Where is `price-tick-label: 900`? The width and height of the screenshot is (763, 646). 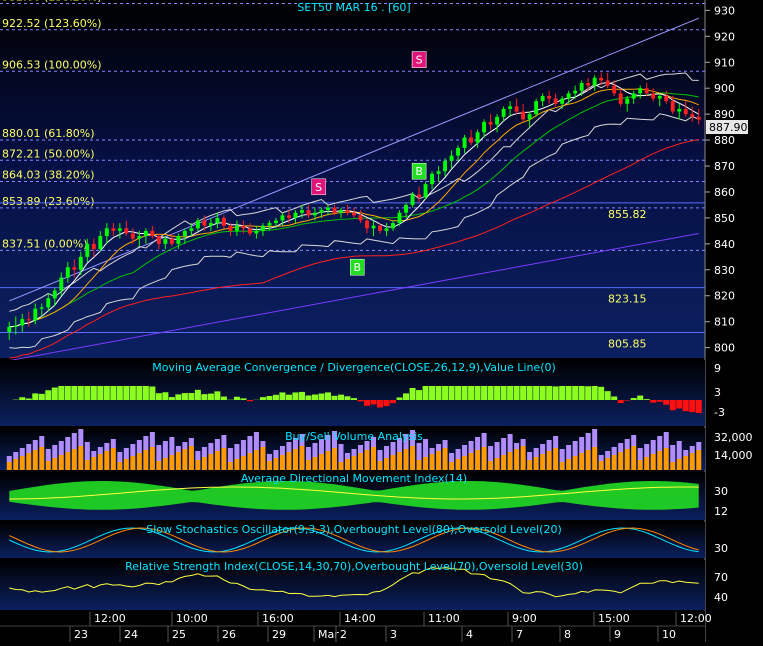 price-tick-label: 900 is located at coordinates (724, 88).